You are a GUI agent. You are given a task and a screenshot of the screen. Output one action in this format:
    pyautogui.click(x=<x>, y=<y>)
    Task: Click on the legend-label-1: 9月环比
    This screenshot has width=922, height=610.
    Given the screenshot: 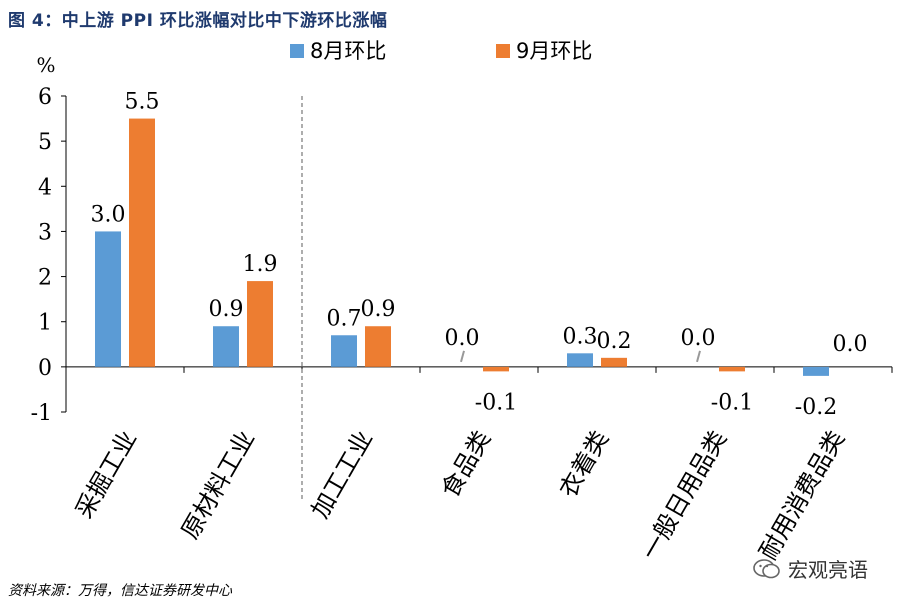 What is the action you would take?
    pyautogui.click(x=554, y=51)
    